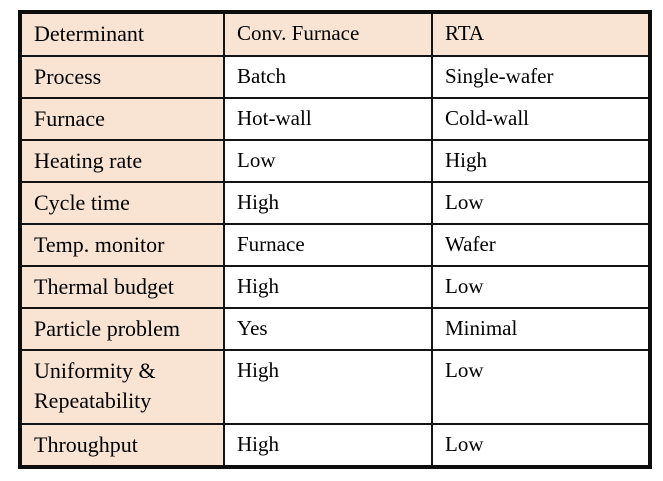 This screenshot has width=663, height=481. I want to click on cell-conv-furnace: Furnace, so click(328, 245).